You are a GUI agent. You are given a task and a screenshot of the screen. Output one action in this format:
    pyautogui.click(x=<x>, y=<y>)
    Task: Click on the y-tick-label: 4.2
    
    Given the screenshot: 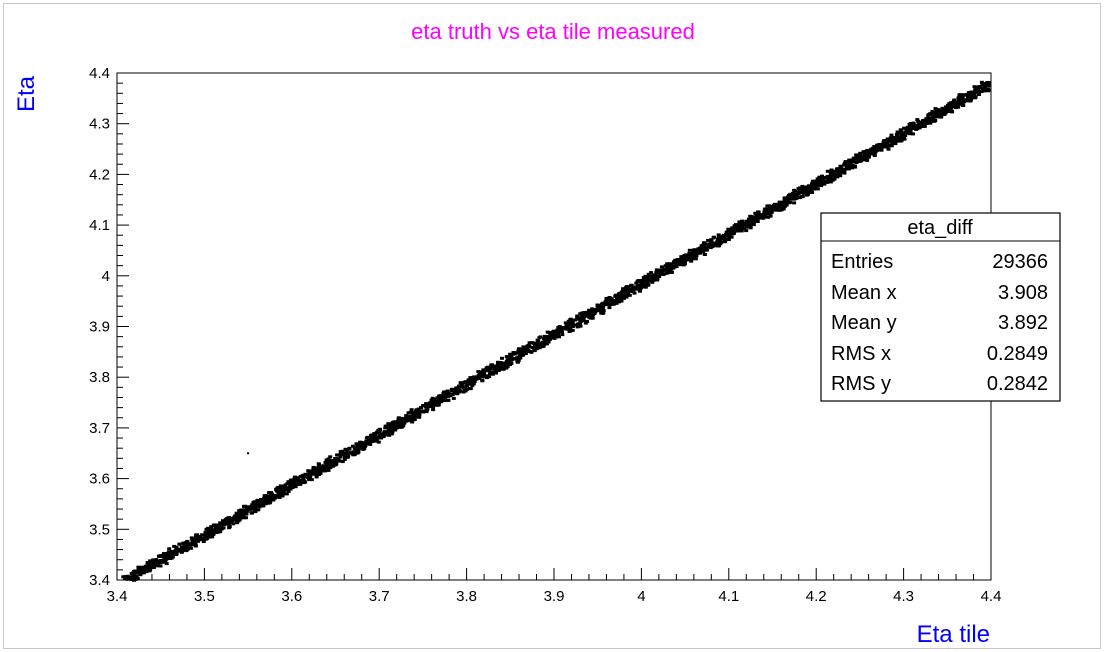 What is the action you would take?
    pyautogui.click(x=99, y=174)
    